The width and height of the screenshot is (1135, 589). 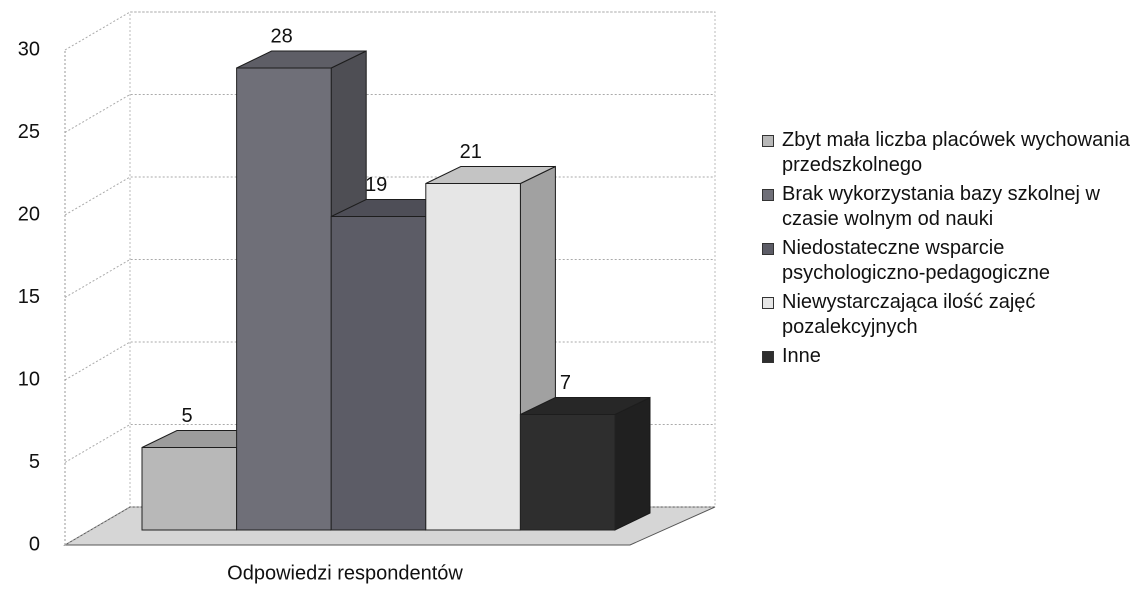 I want to click on value-label: 19, so click(x=376, y=185).